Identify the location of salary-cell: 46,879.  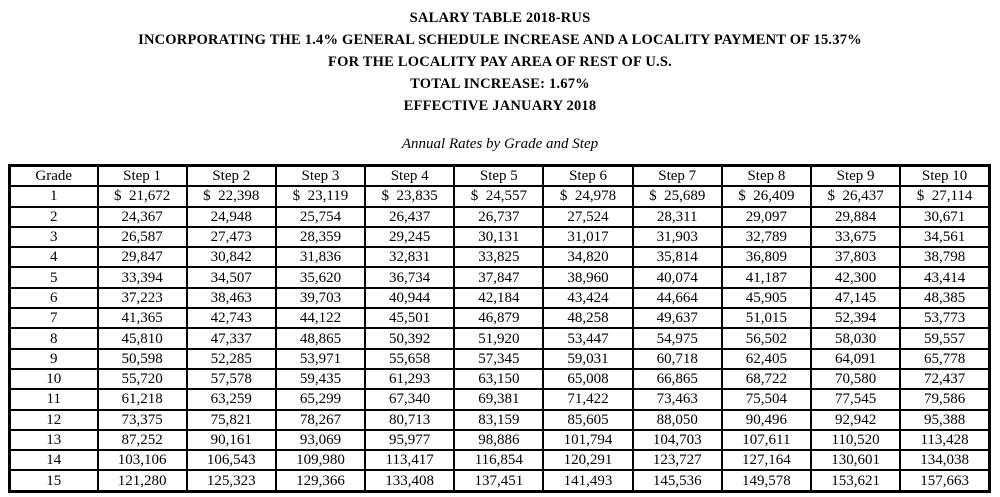
(499, 318).